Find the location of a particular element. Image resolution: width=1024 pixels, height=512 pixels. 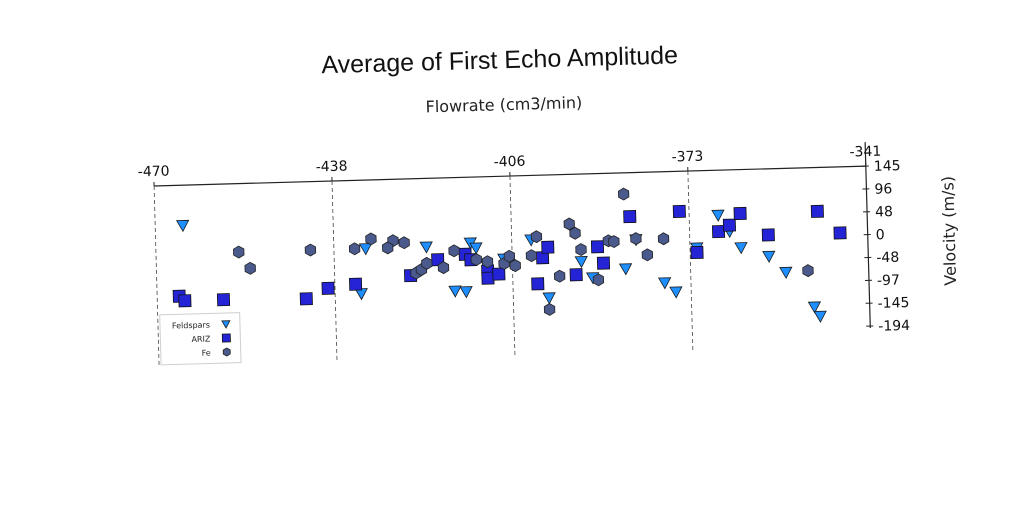

legend-marker-feldspars is located at coordinates (226, 324).